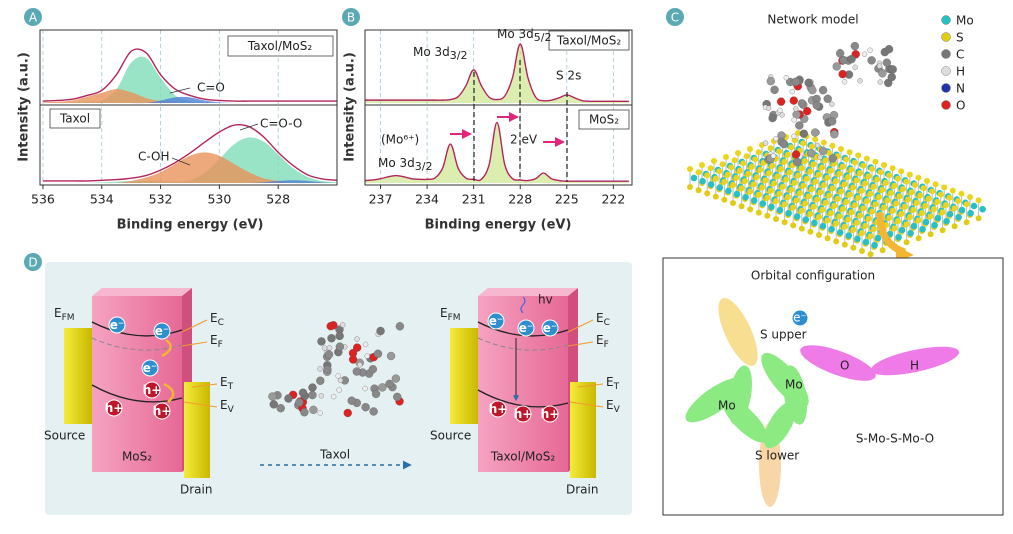 The height and width of the screenshot is (534, 1013). I want to click on panel-label: D, so click(33, 262).